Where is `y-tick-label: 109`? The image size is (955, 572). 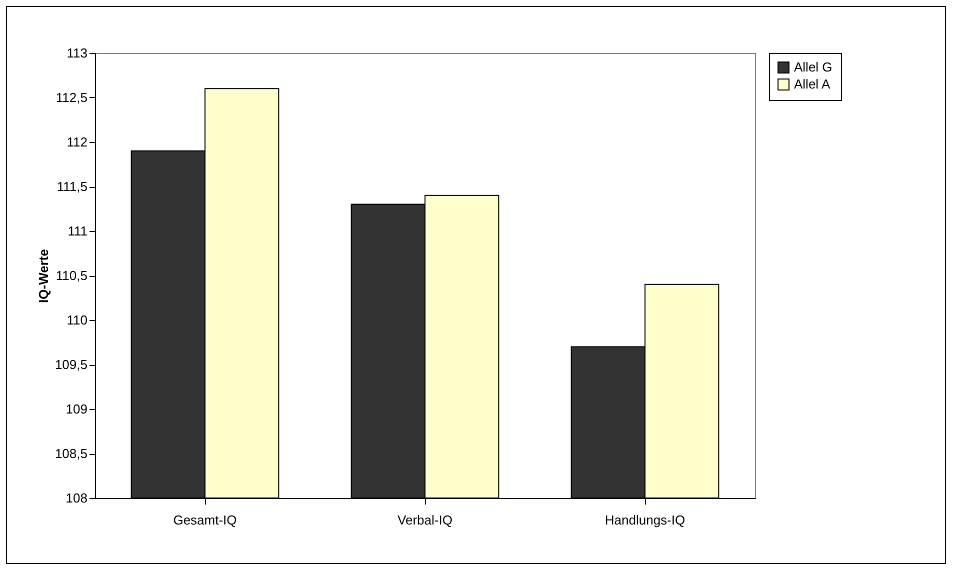
y-tick-label: 109 is located at coordinates (77, 409).